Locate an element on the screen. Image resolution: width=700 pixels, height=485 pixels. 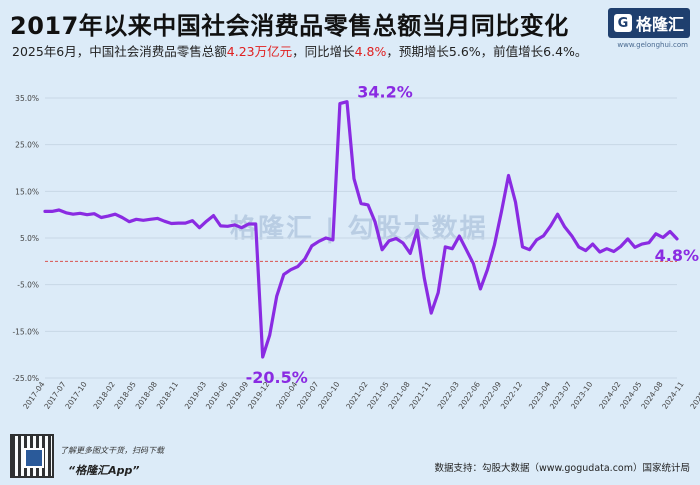
y-tick-label: -25.0% is located at coordinates (25, 378).